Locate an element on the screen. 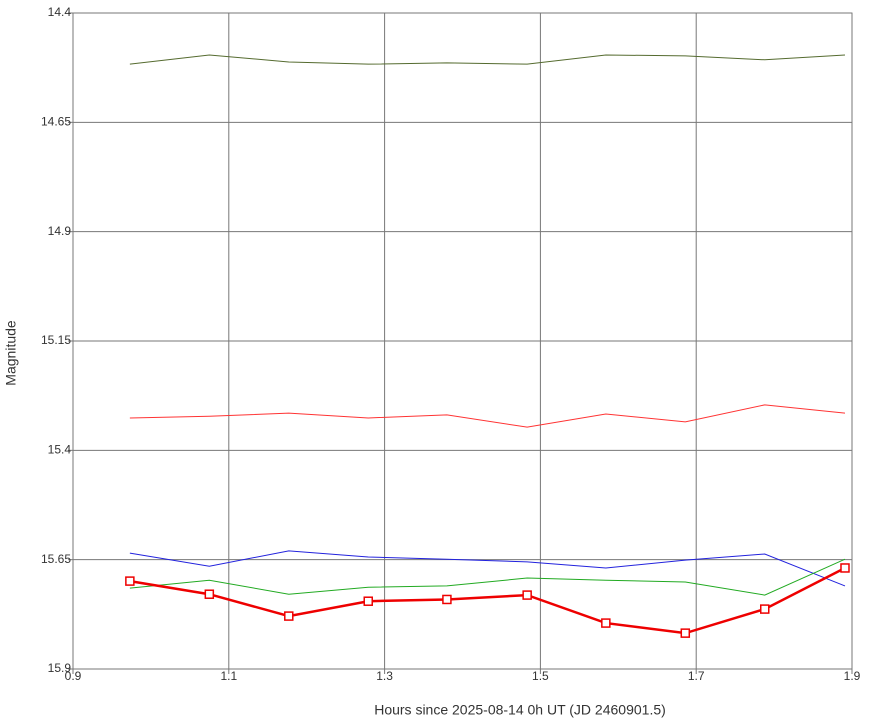  x-tick-label: 1.1 is located at coordinates (228, 676).